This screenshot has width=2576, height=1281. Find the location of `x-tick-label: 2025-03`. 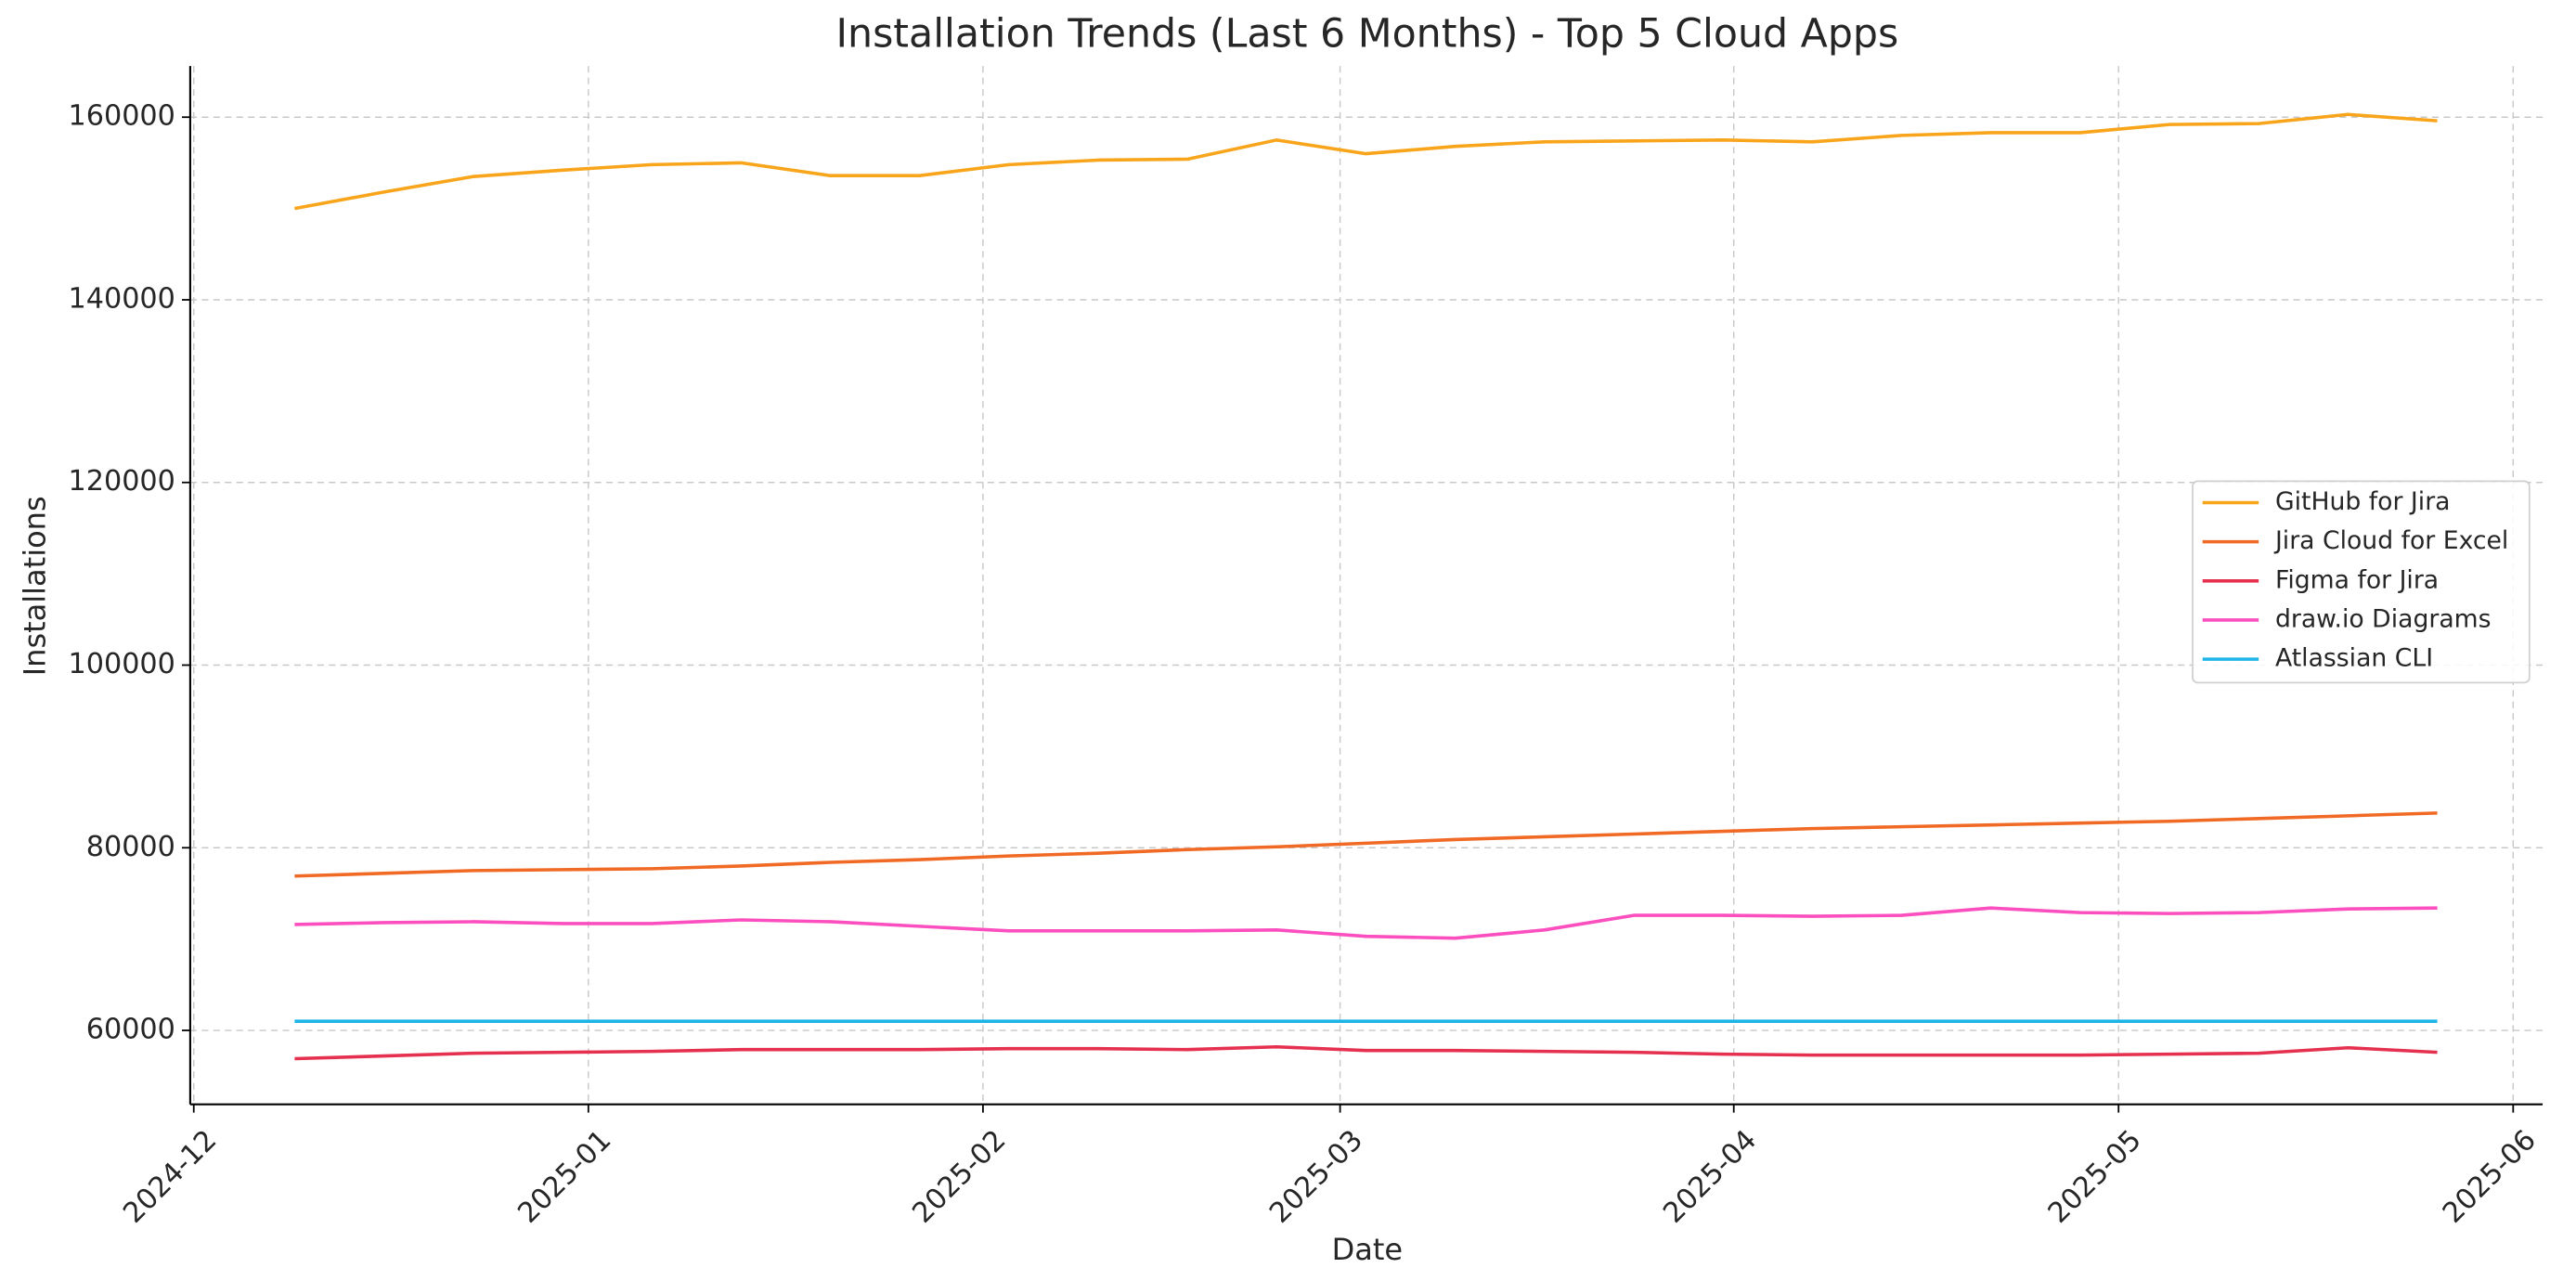

x-tick-label: 2025-03 is located at coordinates (1316, 1177).